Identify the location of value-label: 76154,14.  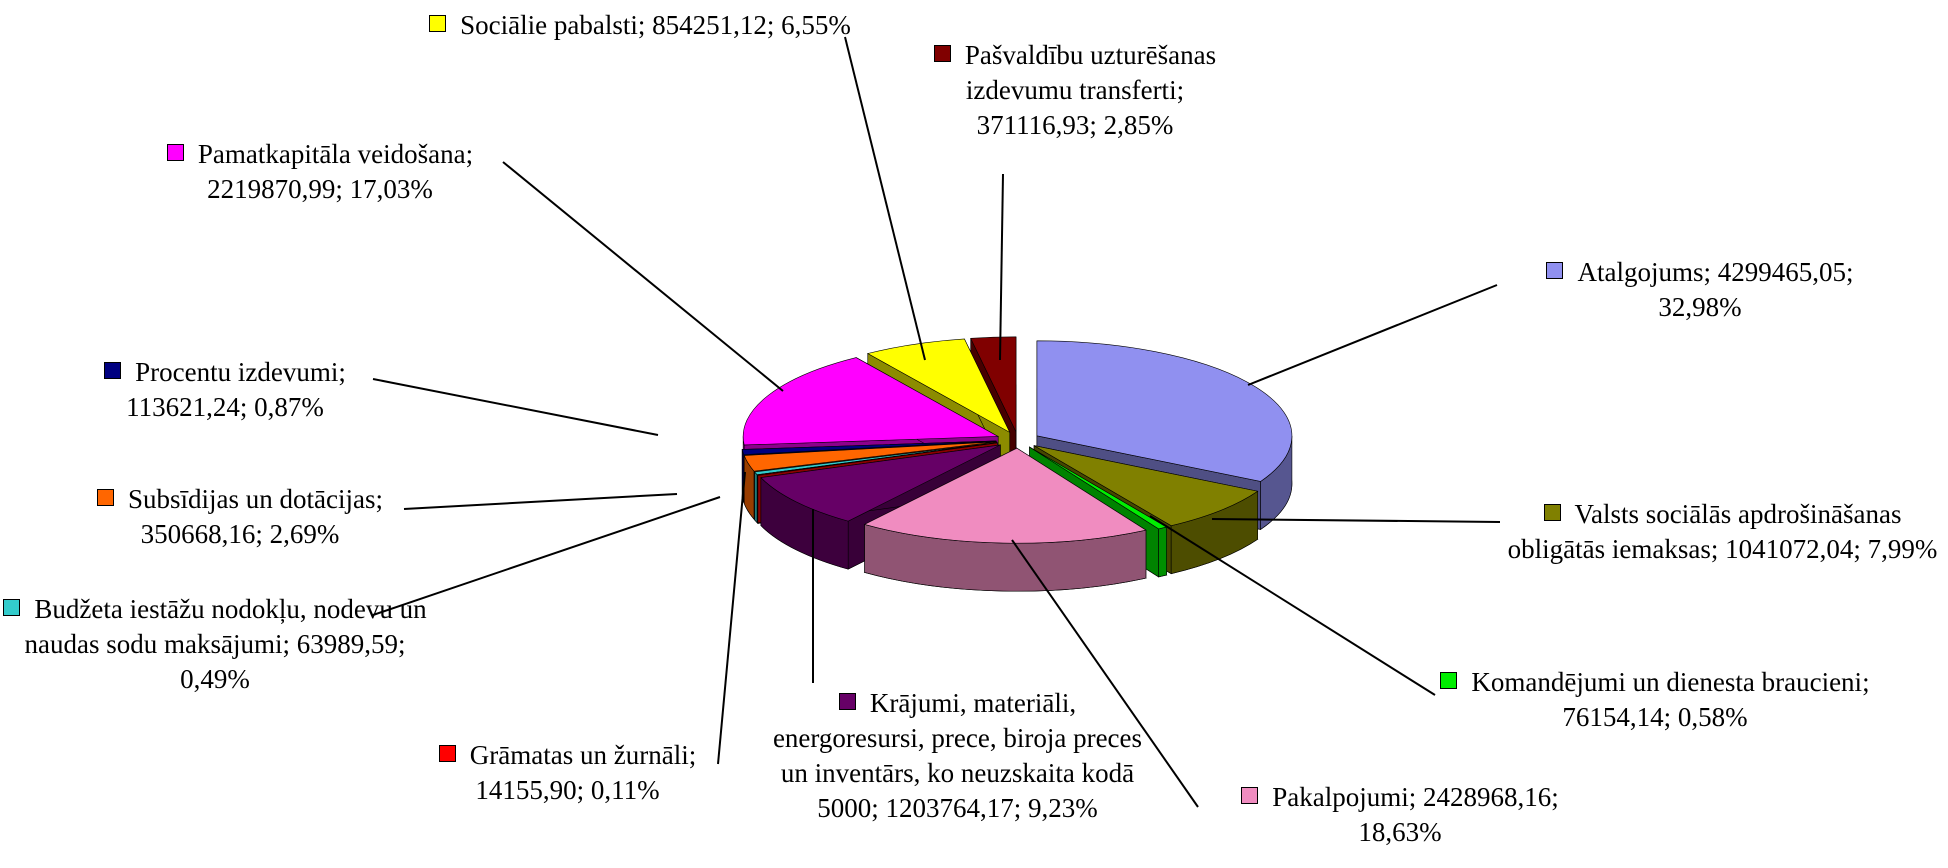
(1613, 717).